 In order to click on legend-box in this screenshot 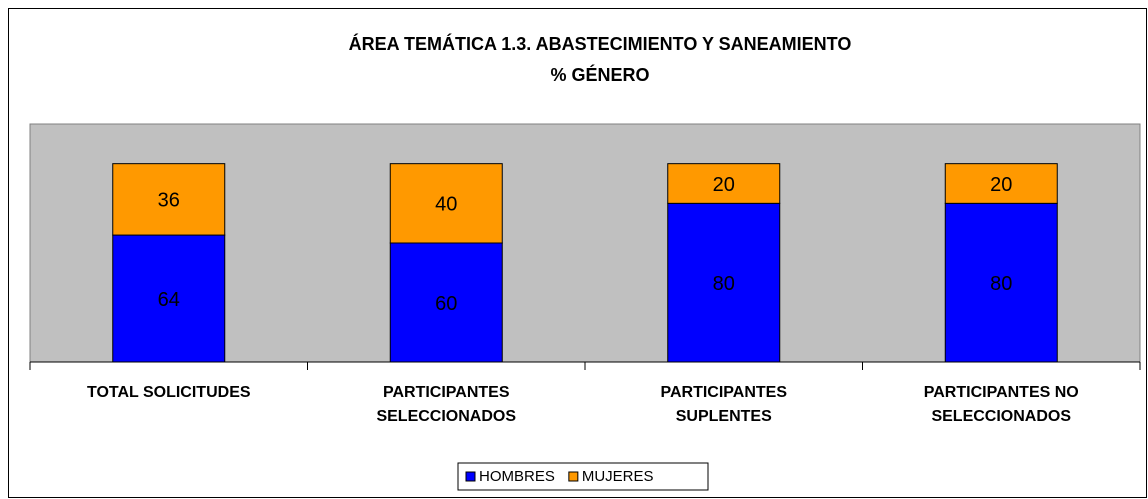, I will do `click(583, 476)`.